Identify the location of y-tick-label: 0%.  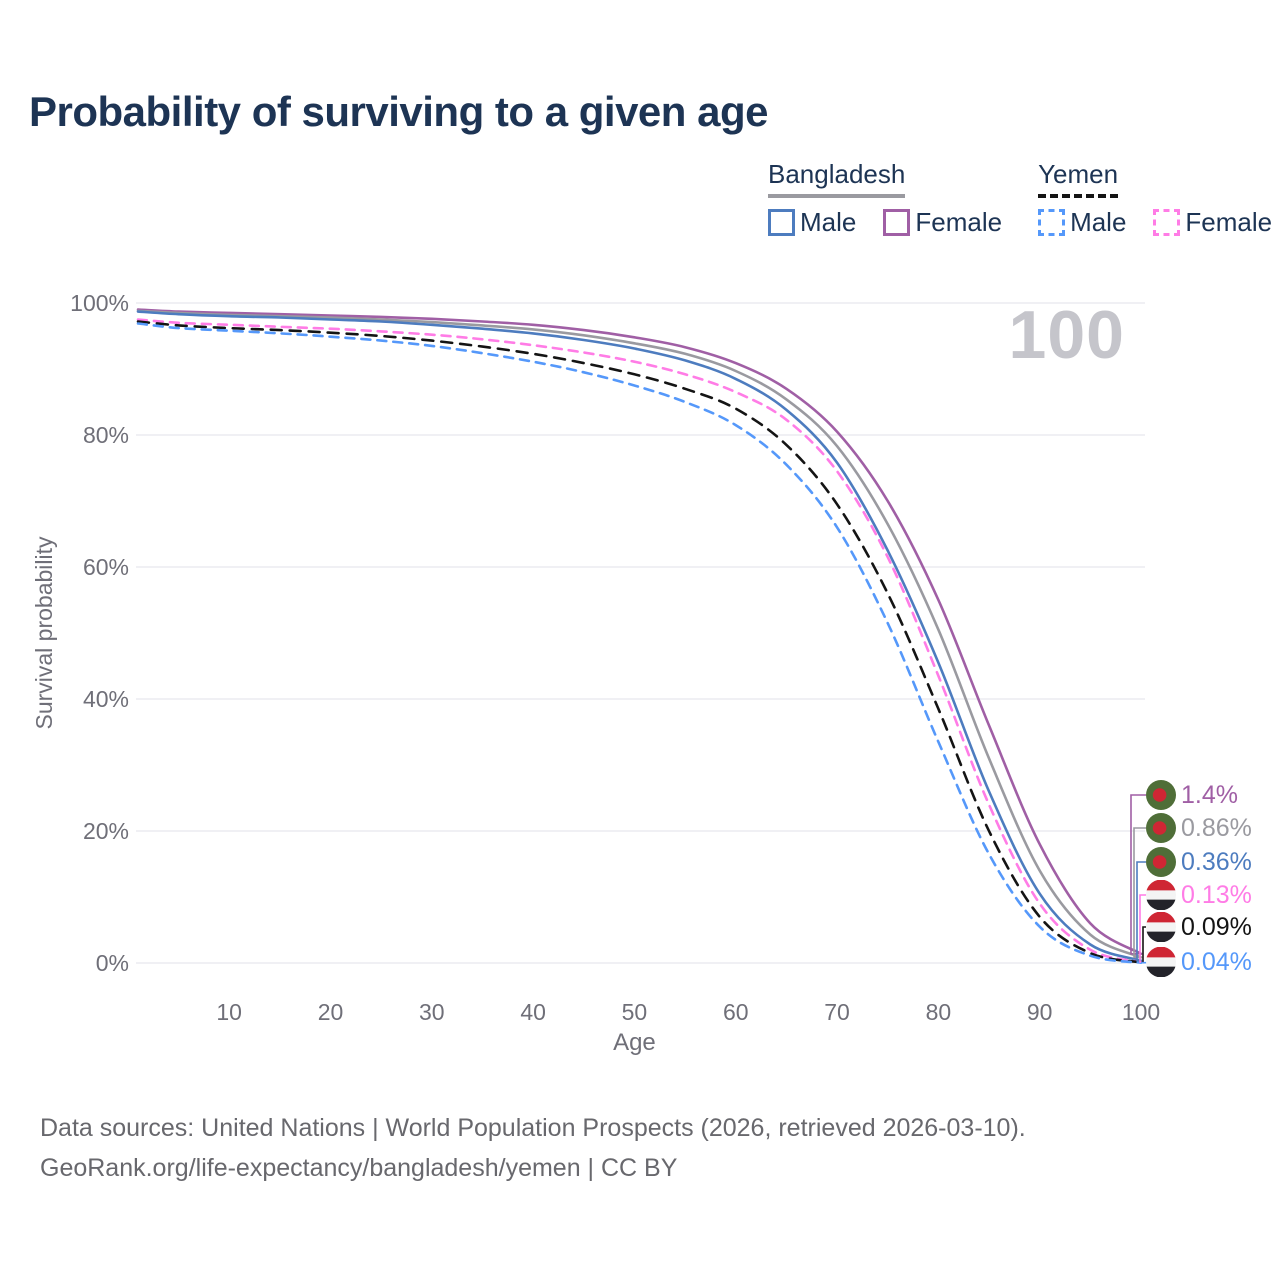
(112, 963).